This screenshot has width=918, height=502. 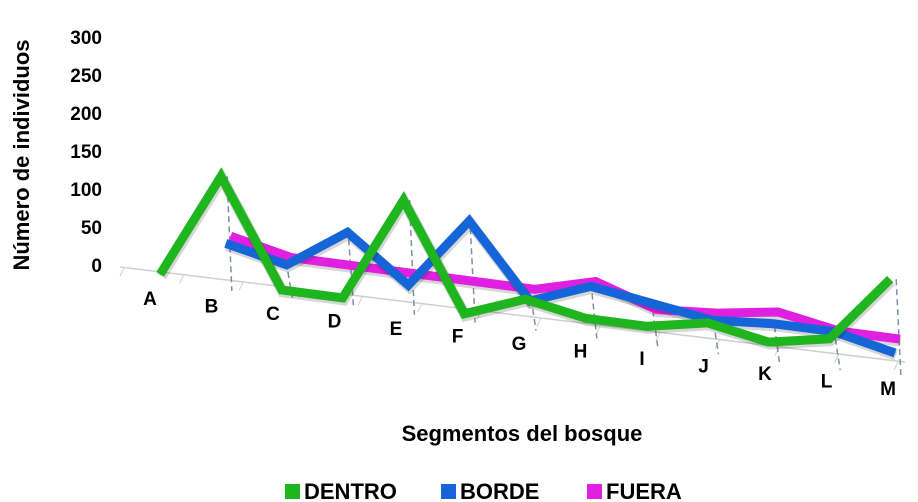 What do you see at coordinates (765, 374) in the screenshot?
I see `x-tick-label-K: K` at bounding box center [765, 374].